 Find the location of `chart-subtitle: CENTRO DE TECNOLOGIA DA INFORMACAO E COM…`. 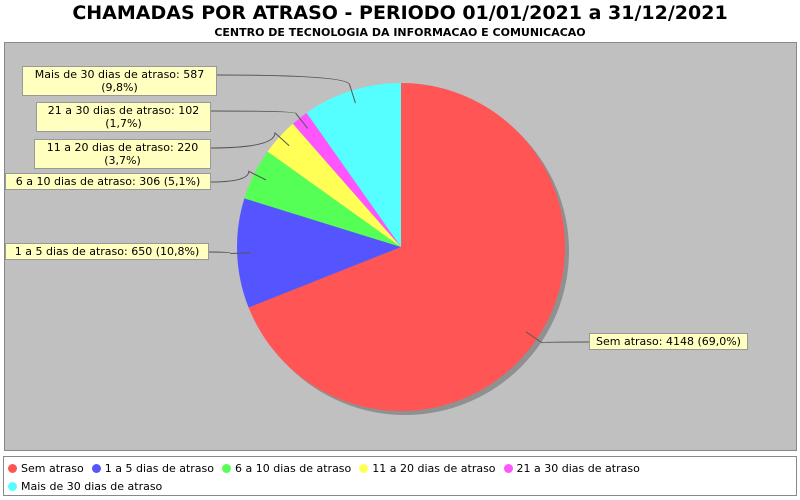

chart-subtitle: CENTRO DE TECNOLOGIA DA INFORMACAO E COM… is located at coordinates (400, 32).